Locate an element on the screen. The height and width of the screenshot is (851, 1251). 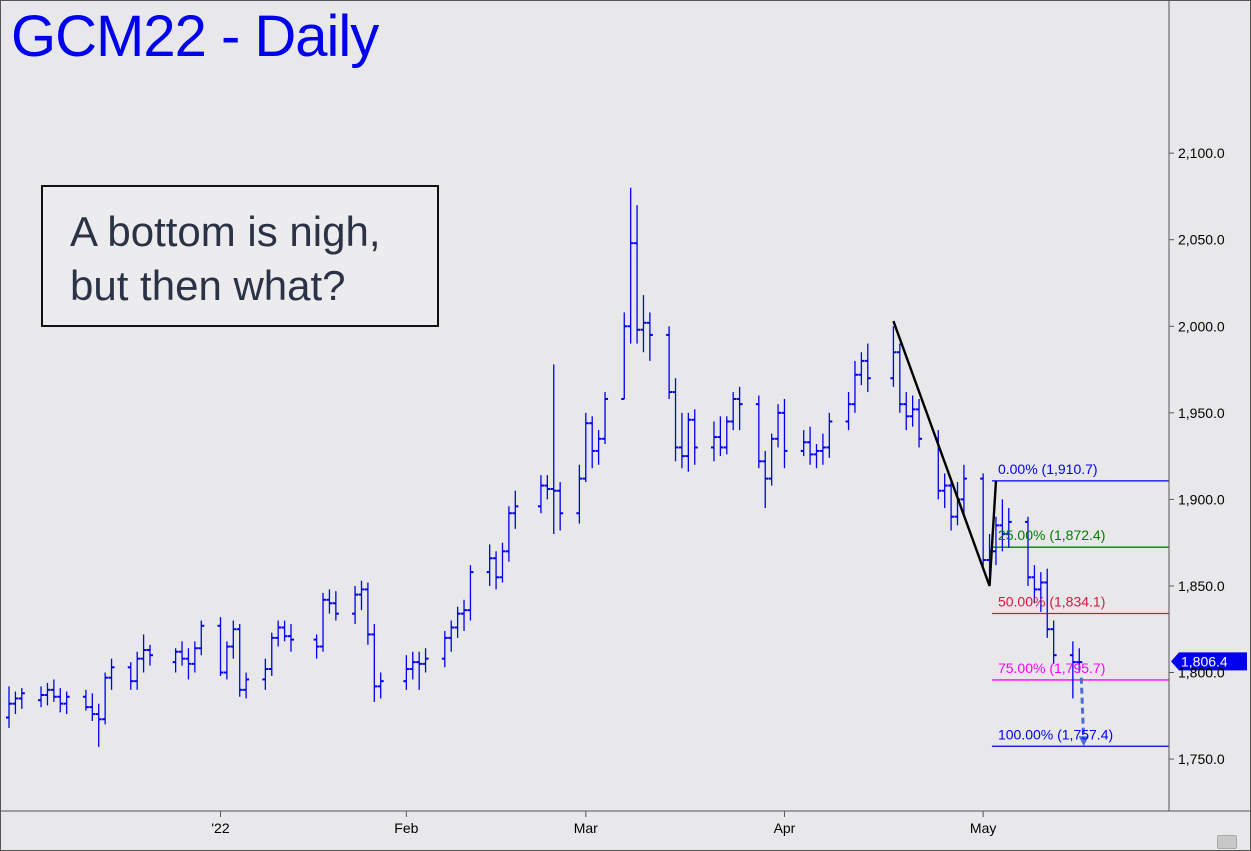
x-tick-label: Feb is located at coordinates (406, 828).